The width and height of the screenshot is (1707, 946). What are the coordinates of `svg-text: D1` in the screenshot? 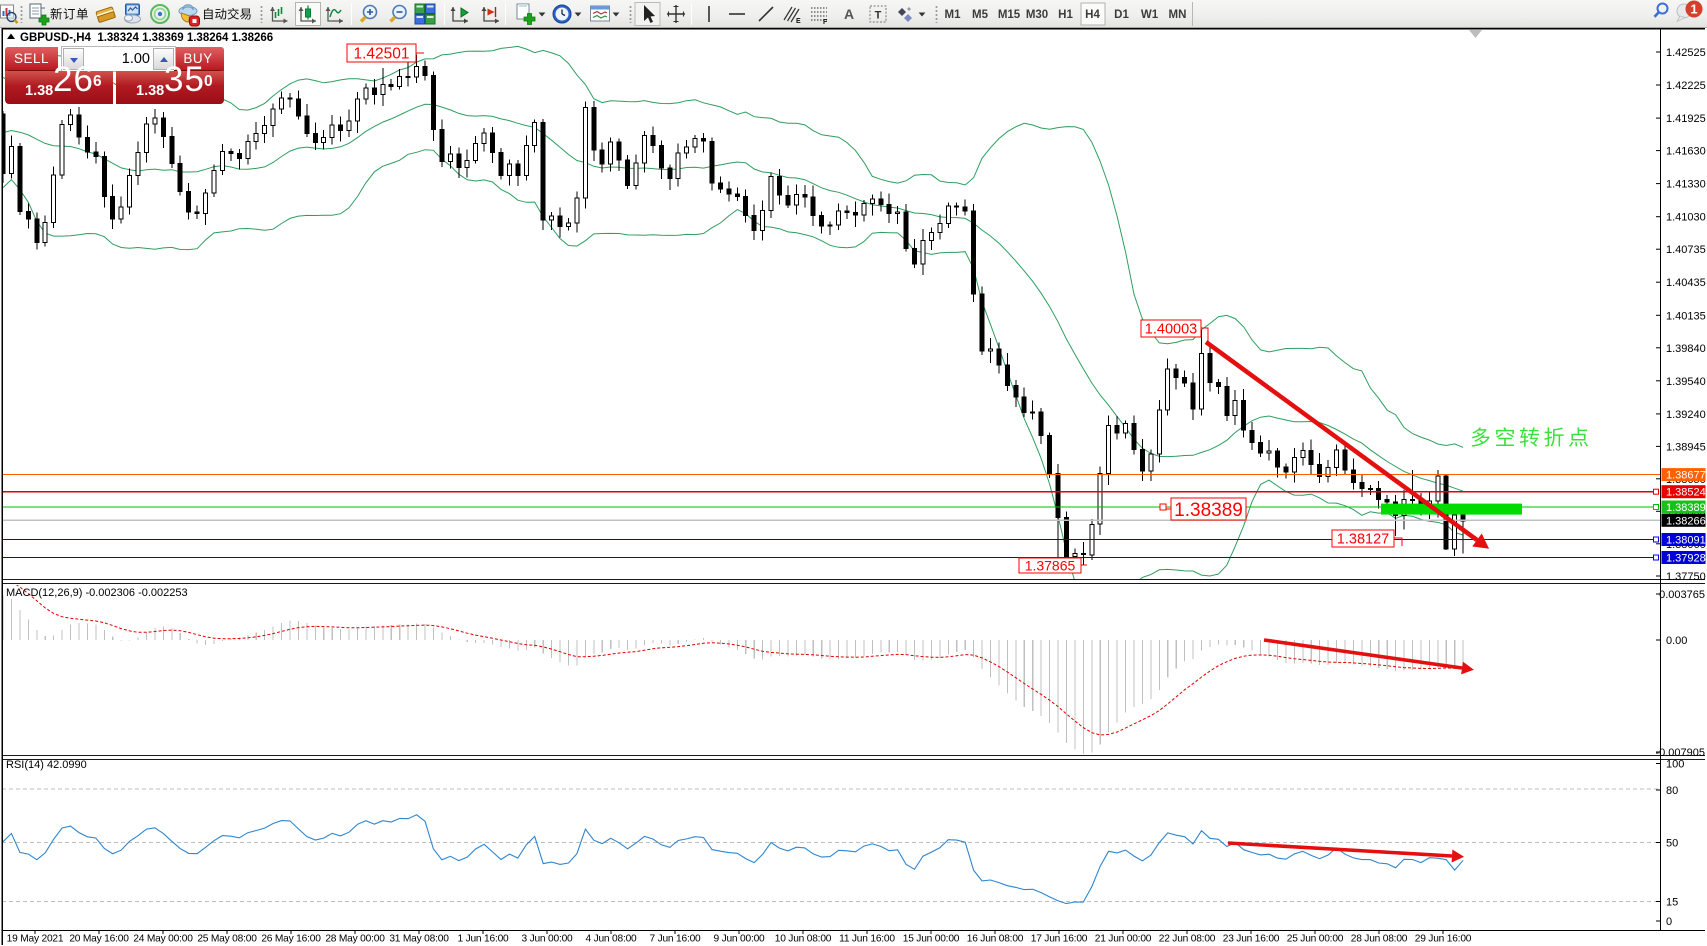 It's located at (1121, 15).